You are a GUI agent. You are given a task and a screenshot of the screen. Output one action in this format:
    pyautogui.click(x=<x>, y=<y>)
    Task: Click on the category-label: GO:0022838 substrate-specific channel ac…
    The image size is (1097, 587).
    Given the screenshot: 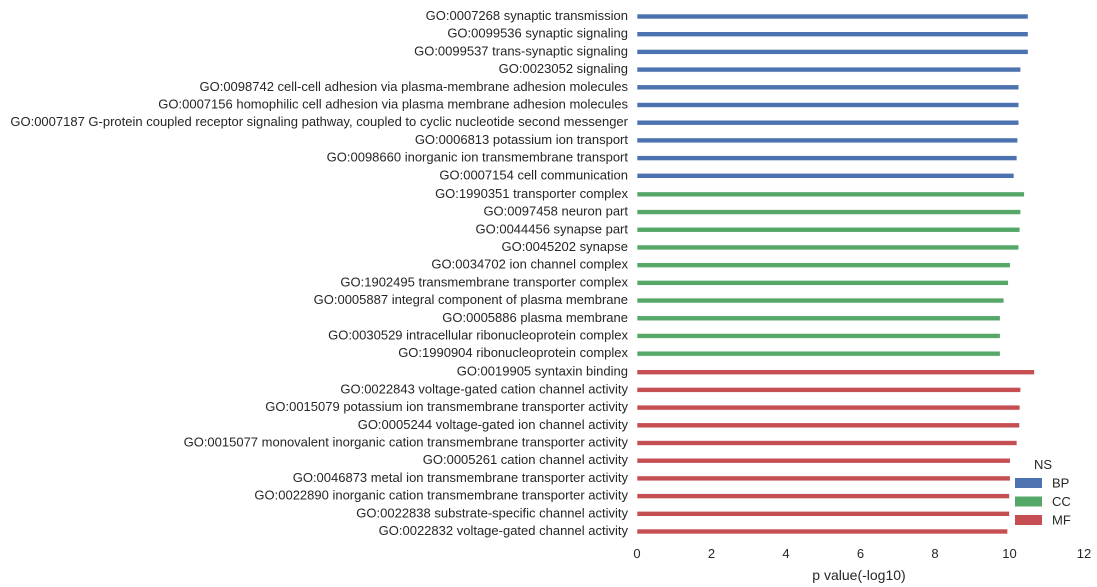 What is the action you would take?
    pyautogui.click(x=492, y=512)
    